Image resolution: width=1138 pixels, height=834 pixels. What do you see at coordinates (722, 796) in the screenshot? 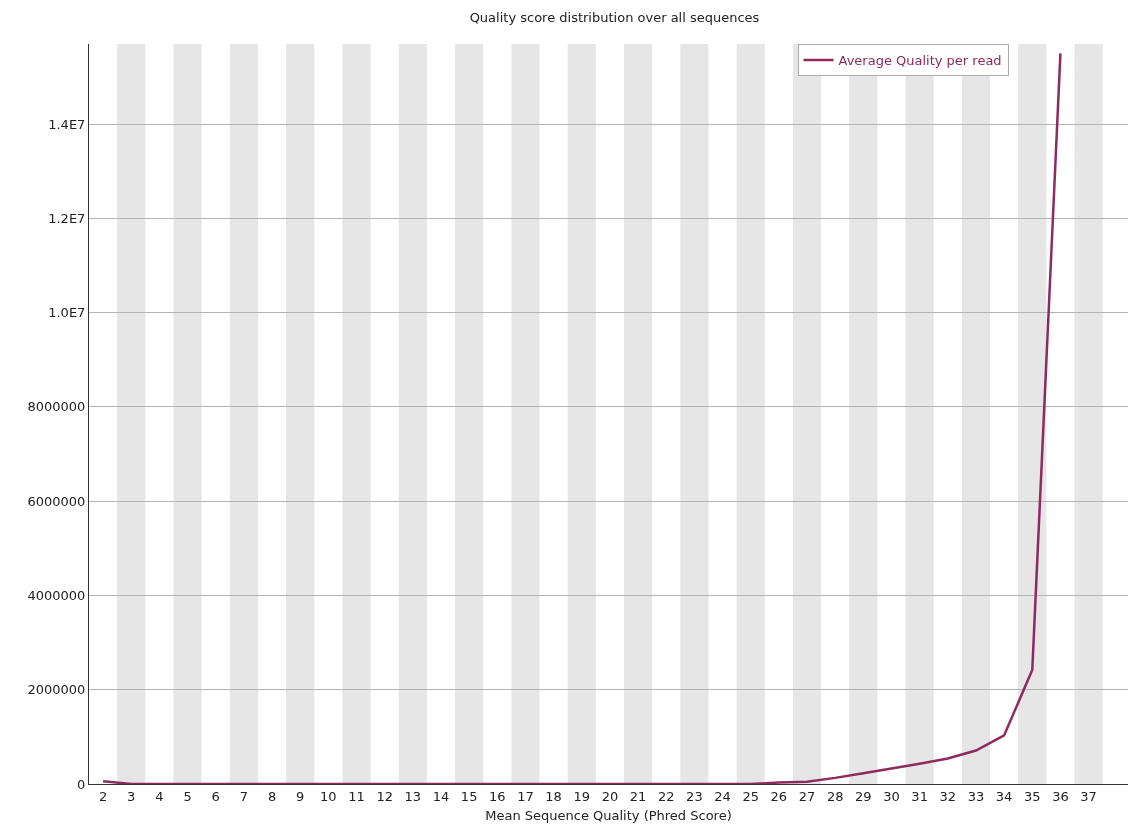
I see `x-tick-label: 24` at bounding box center [722, 796].